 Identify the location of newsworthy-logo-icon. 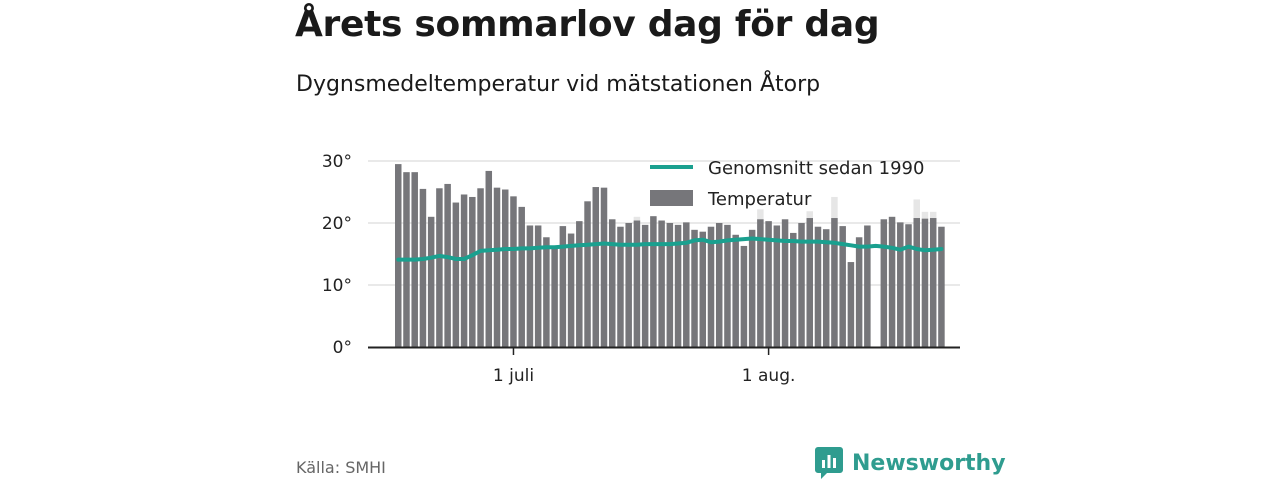
(829, 463).